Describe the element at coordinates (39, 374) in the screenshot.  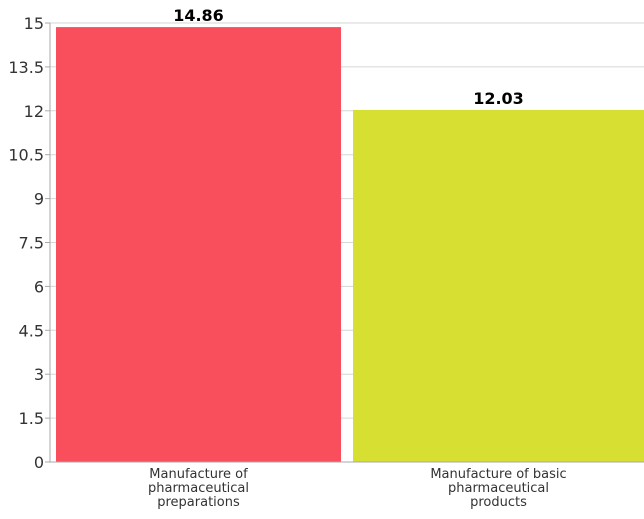
I see `y-tick-label: 3` at that location.